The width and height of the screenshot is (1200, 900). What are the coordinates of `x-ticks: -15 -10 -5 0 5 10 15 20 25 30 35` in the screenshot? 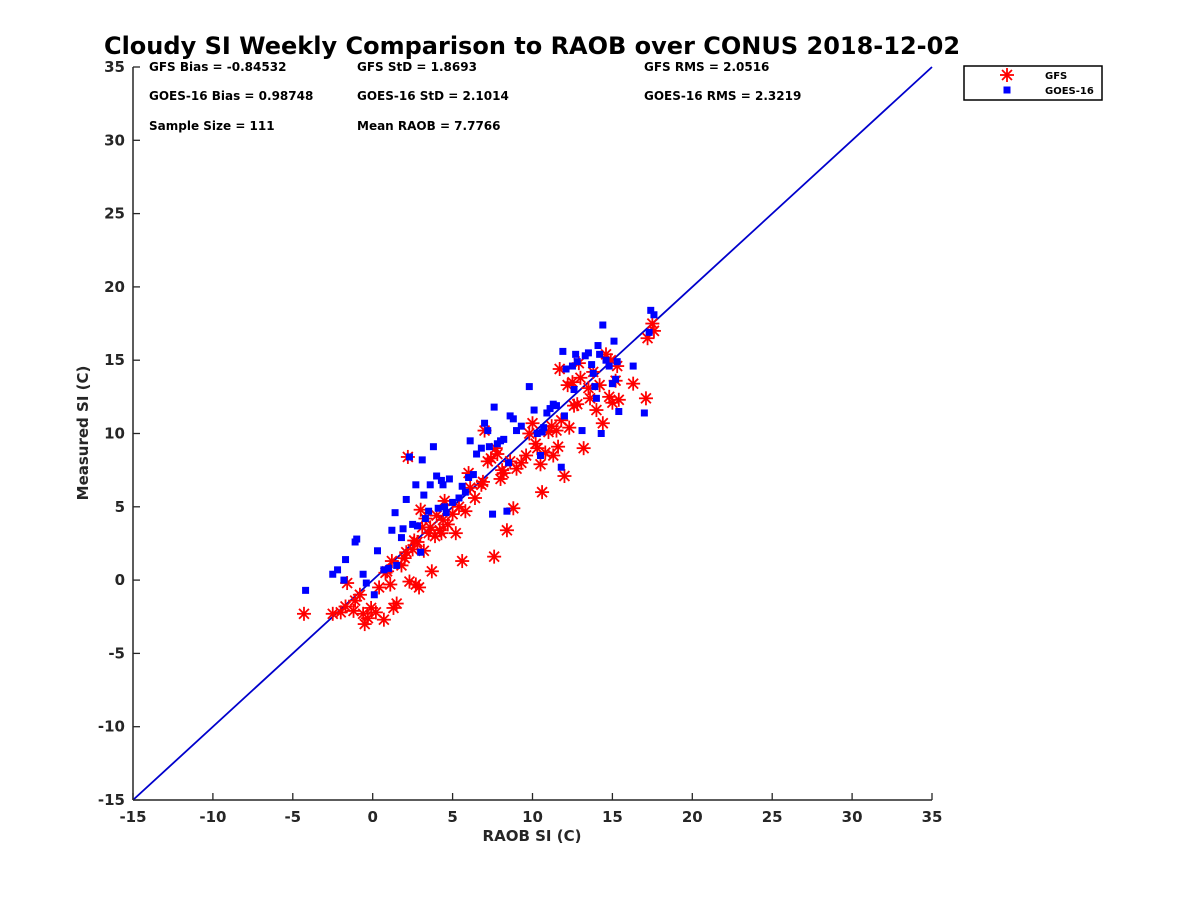 It's located at (530, 809).